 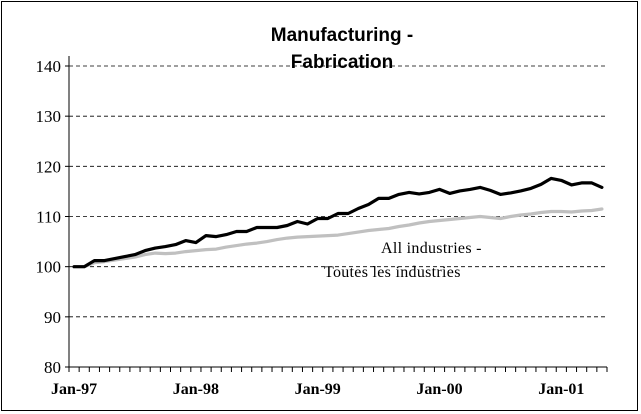 I want to click on series-annotation-line1: All industries -, so click(x=431, y=248).